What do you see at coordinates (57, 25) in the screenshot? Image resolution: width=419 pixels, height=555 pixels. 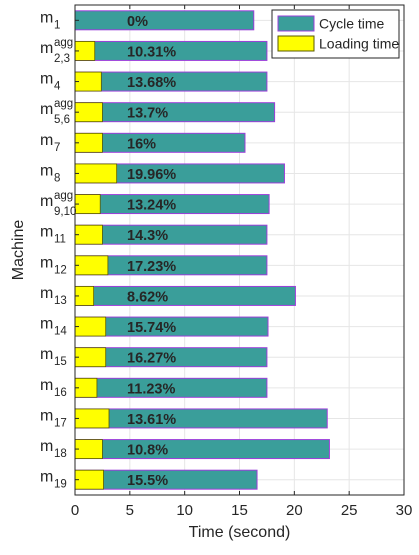 I see `y-tick-label-sub: 1` at bounding box center [57, 25].